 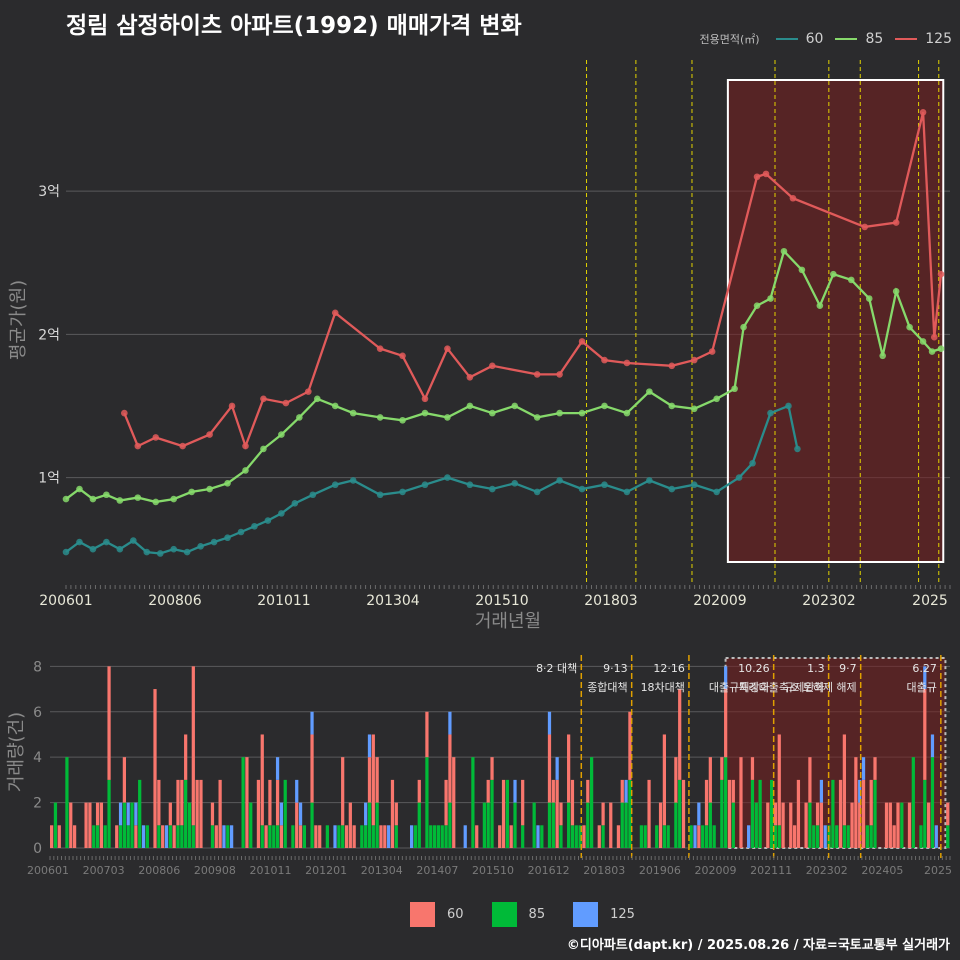 I want to click on legend-label-85: 85, so click(x=874, y=39).